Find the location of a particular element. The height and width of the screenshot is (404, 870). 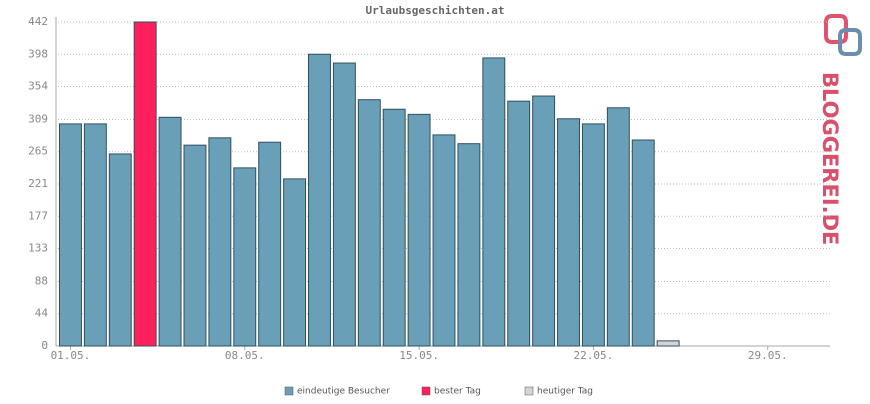

x-tick-label: 15.05. is located at coordinates (419, 355).